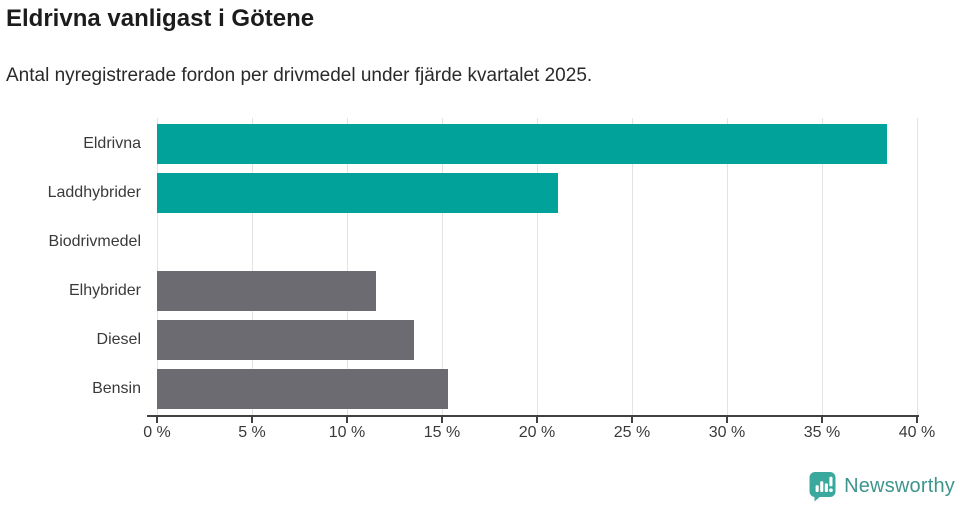 Image resolution: width=960 pixels, height=505 pixels. I want to click on x-tick-label: 20 %, so click(537, 432).